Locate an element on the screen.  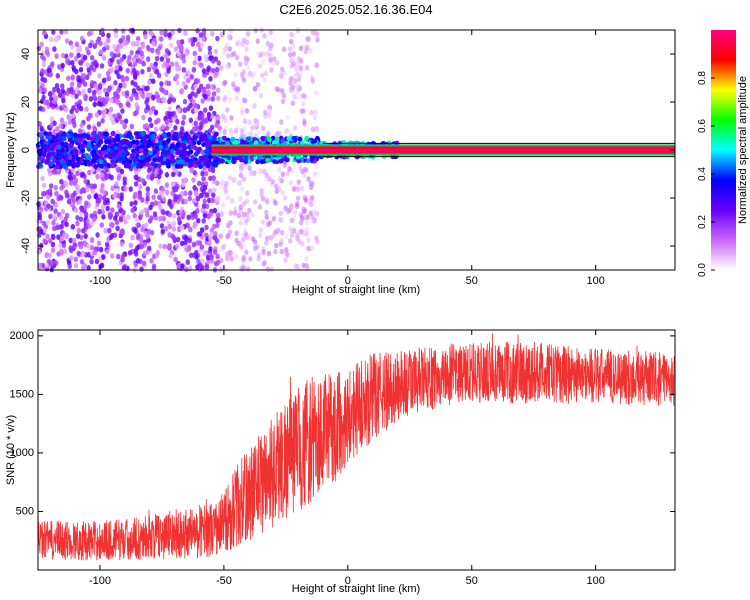
colorbar-tick-label: 0.2 is located at coordinates (702, 222).